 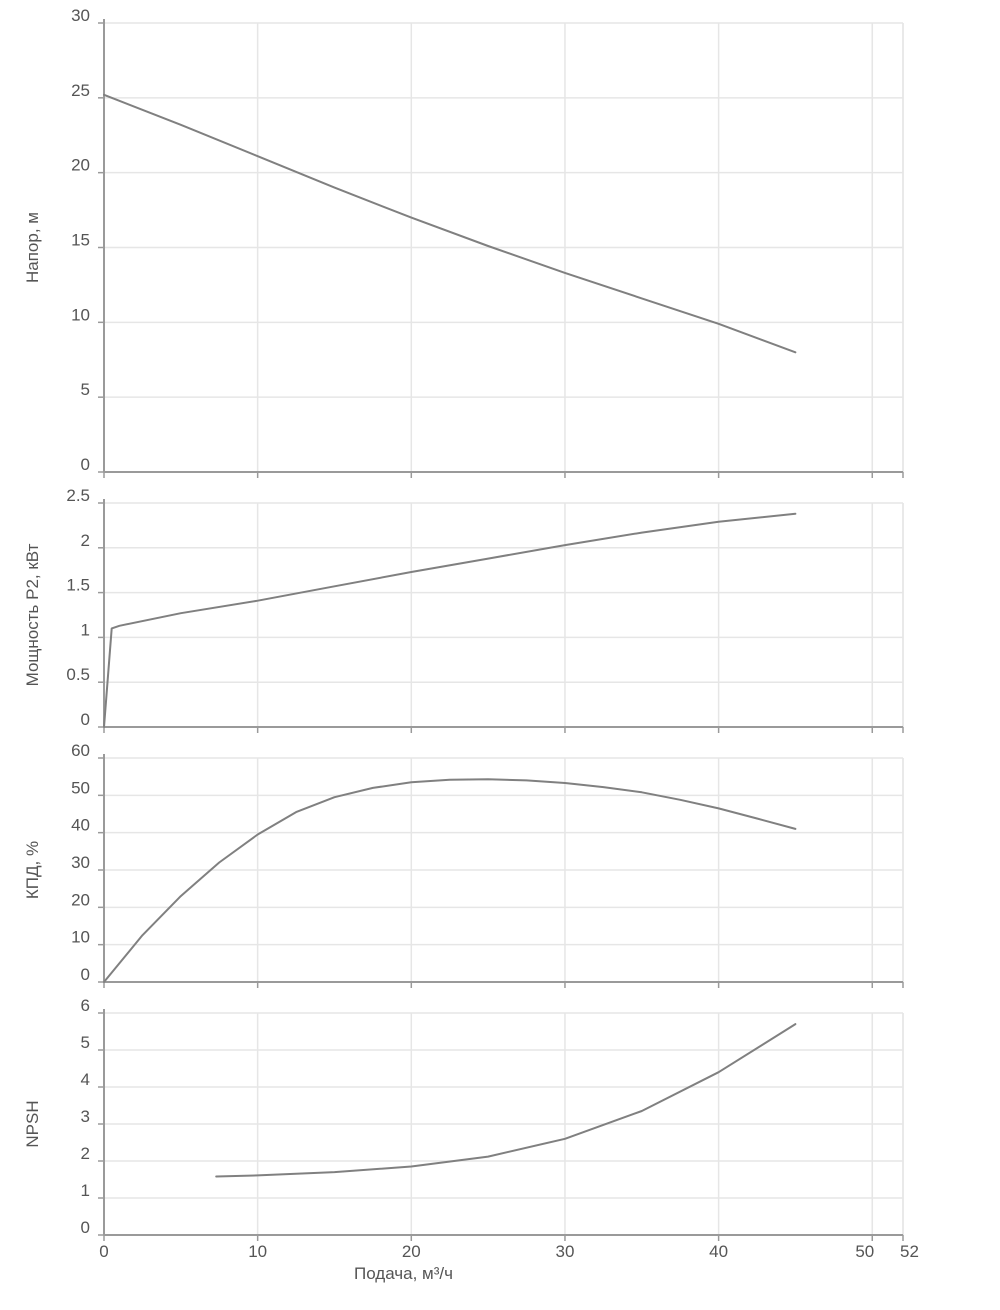 What do you see at coordinates (718, 1251) in the screenshot?
I see `x-tick-label: 40` at bounding box center [718, 1251].